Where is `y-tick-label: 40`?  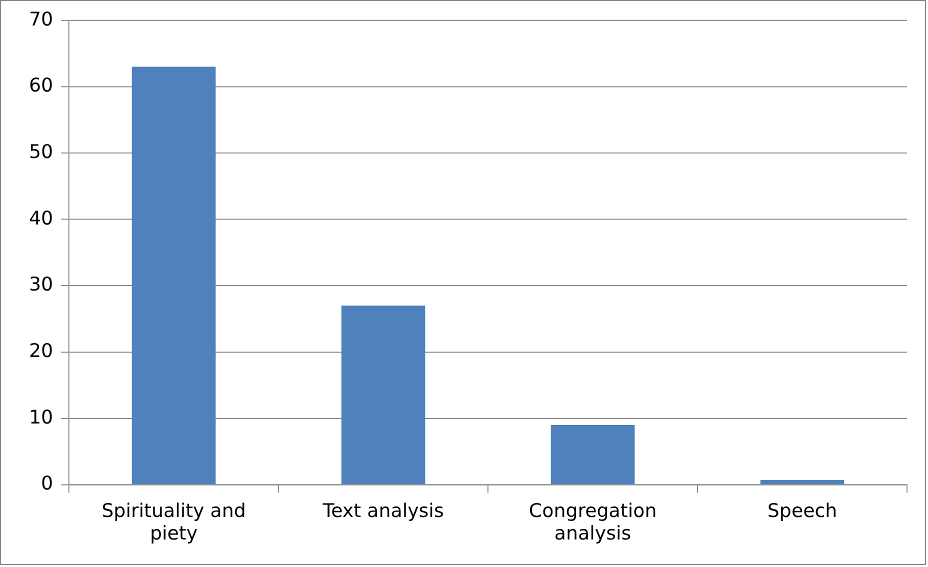
y-tick-label: 40 is located at coordinates (41, 218).